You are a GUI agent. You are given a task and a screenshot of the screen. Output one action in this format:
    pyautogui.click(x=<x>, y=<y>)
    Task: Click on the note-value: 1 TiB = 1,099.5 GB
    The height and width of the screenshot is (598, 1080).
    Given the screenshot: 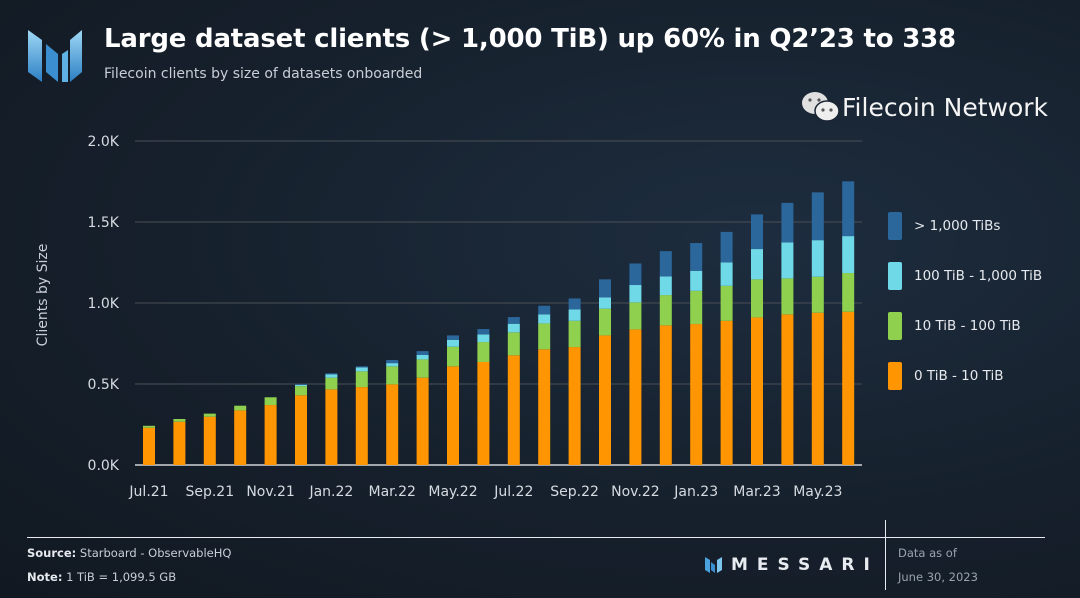 What is the action you would take?
    pyautogui.click(x=121, y=577)
    